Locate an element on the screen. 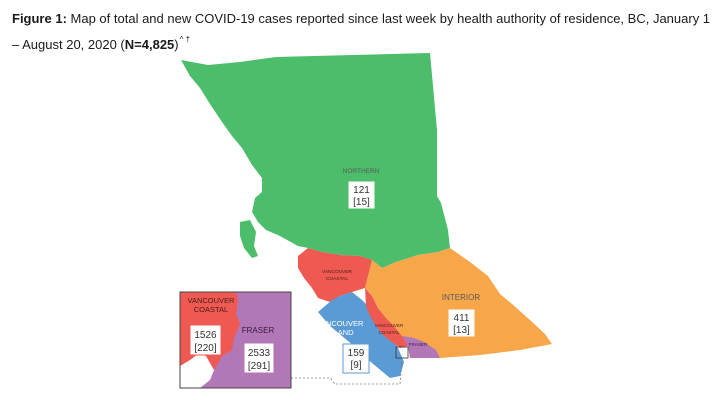  region-vancouver-island is located at coordinates (361, 335).